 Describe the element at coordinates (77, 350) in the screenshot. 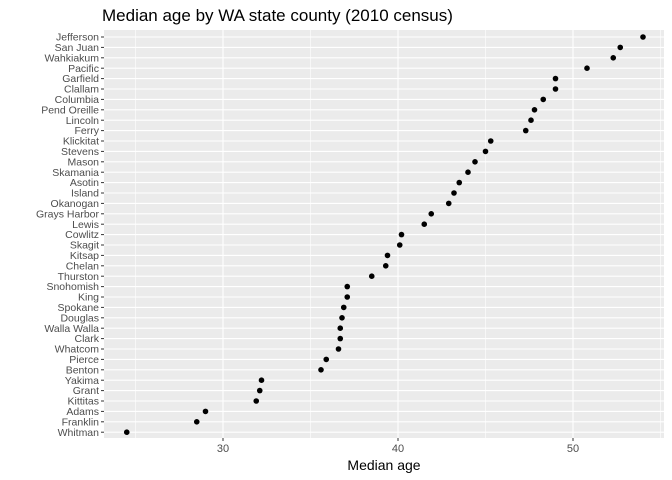

I see `y-tick-label: Whatcom` at that location.